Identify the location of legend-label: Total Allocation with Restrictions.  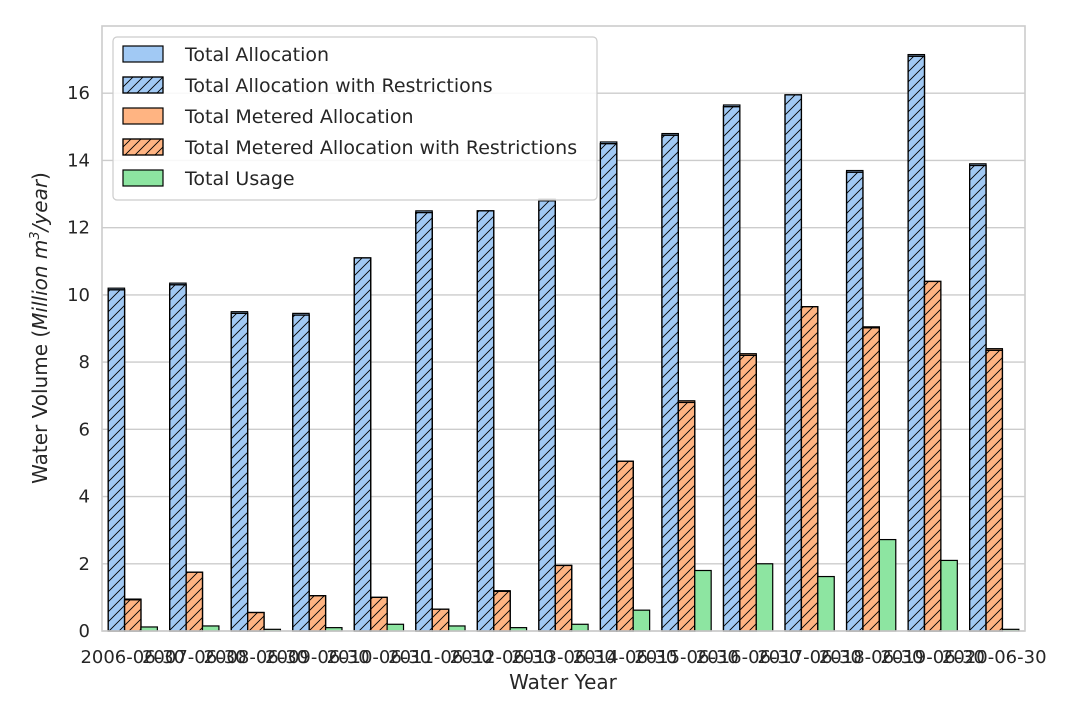
(338, 86).